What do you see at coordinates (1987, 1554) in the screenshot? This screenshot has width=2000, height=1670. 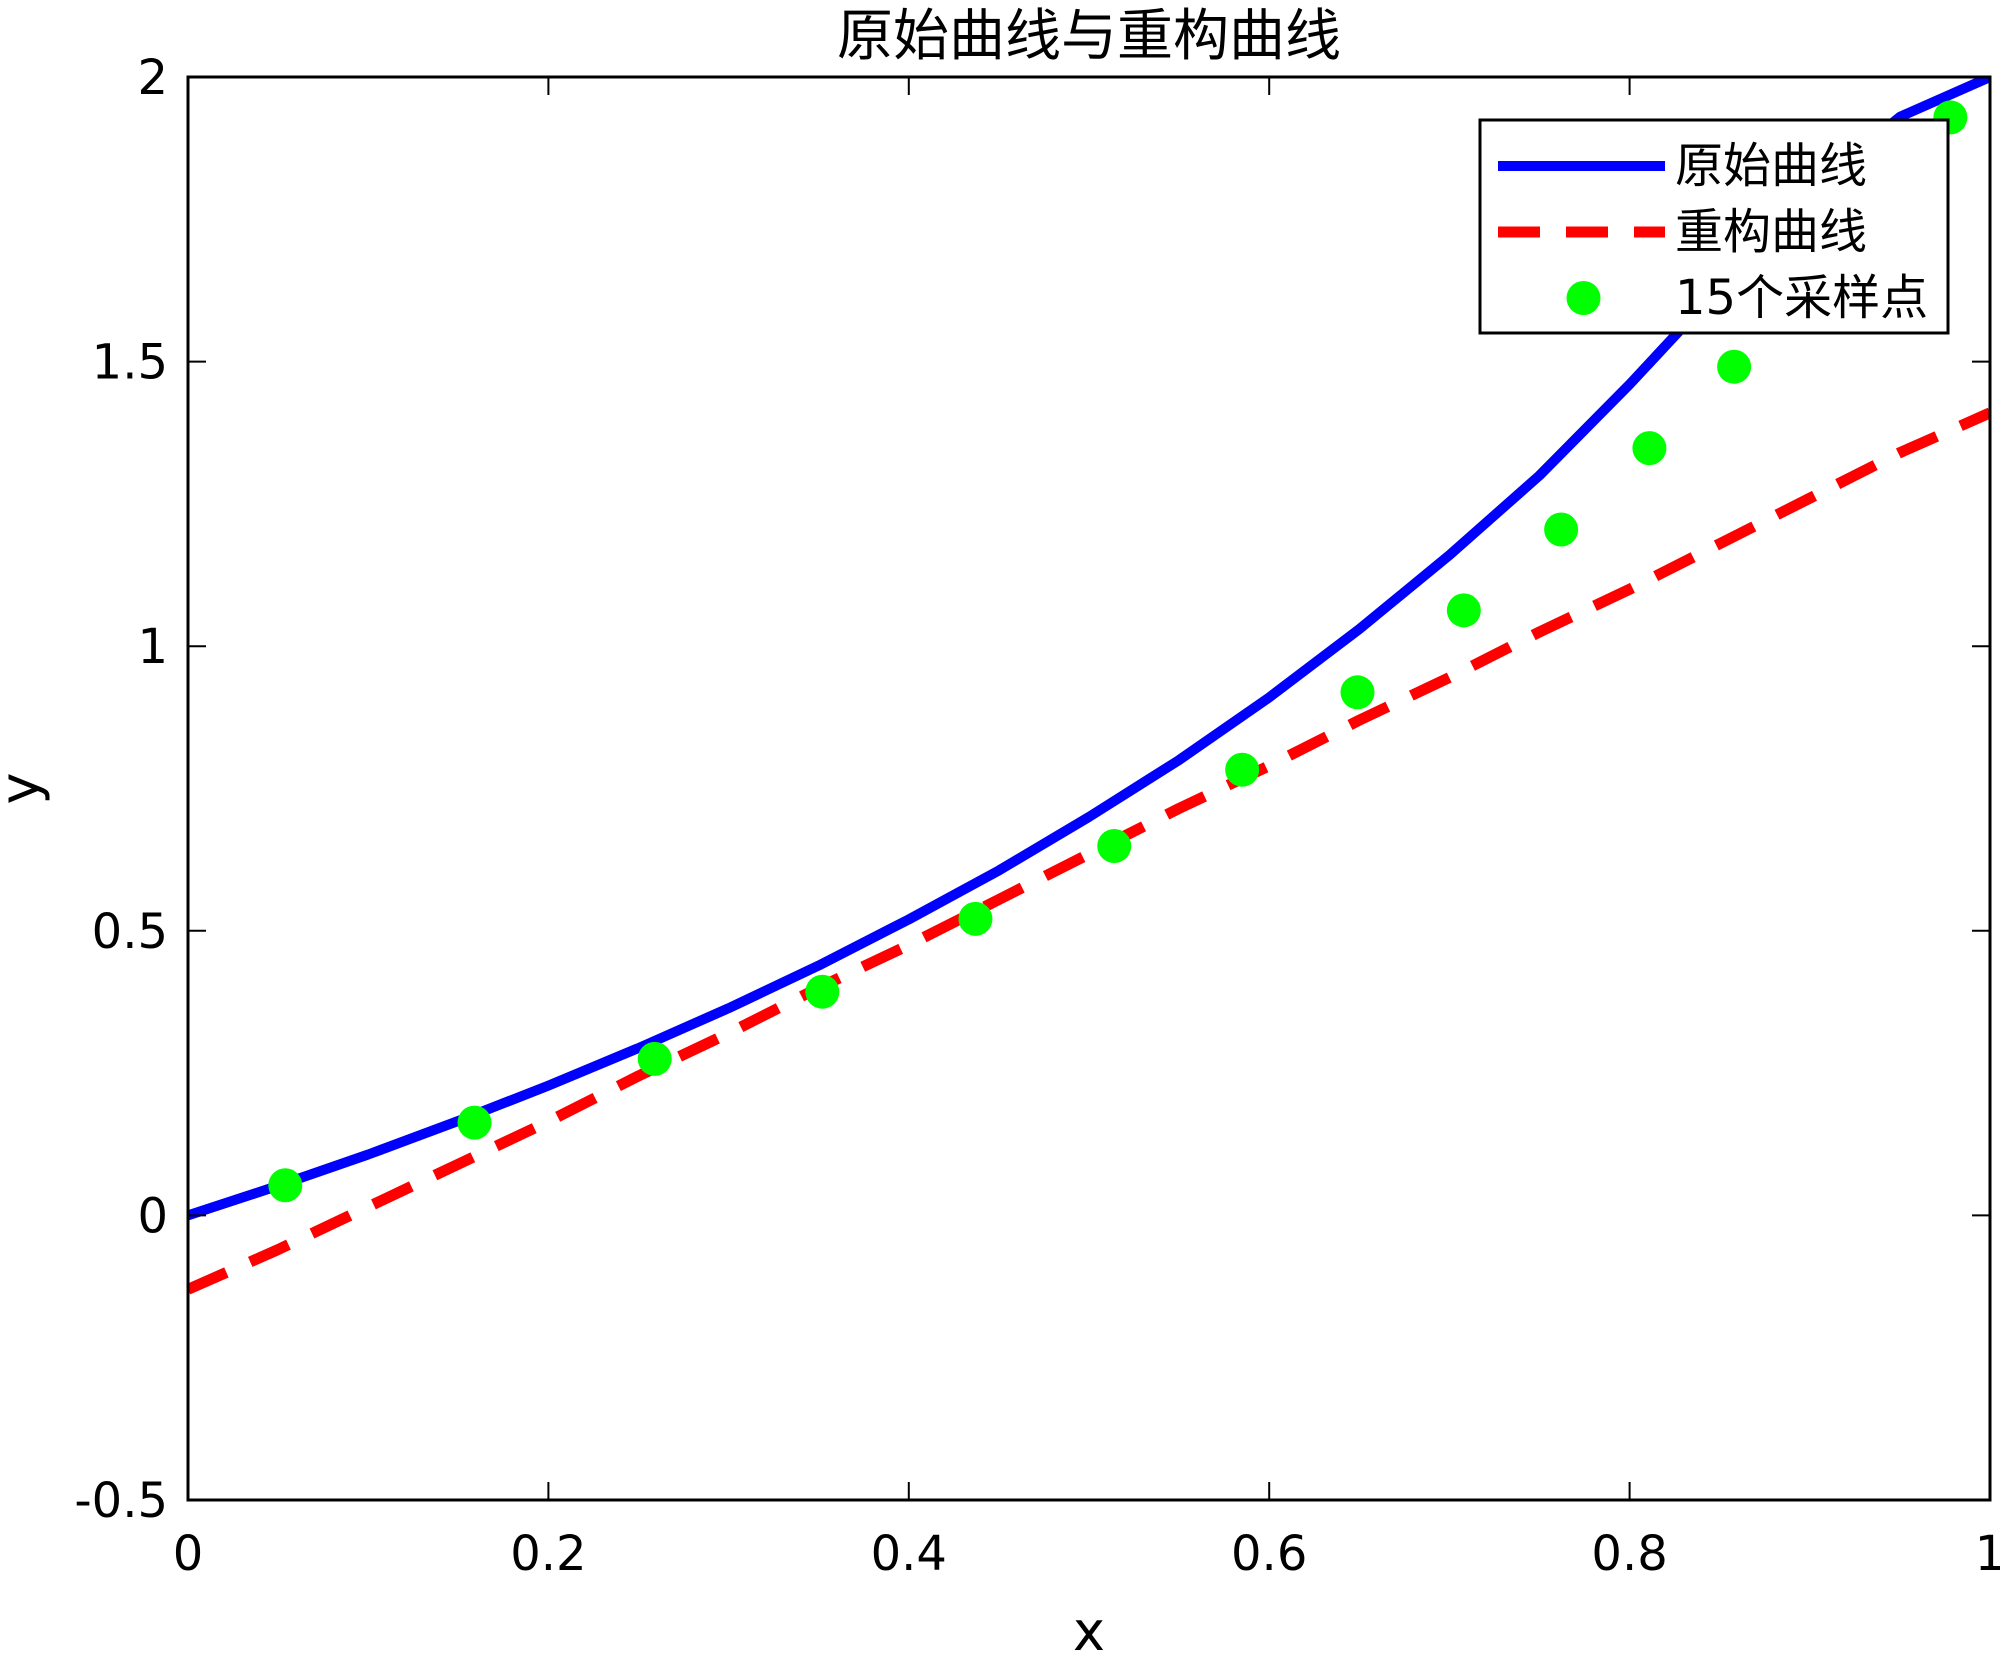 I see `x-tick-label: 1` at bounding box center [1987, 1554].